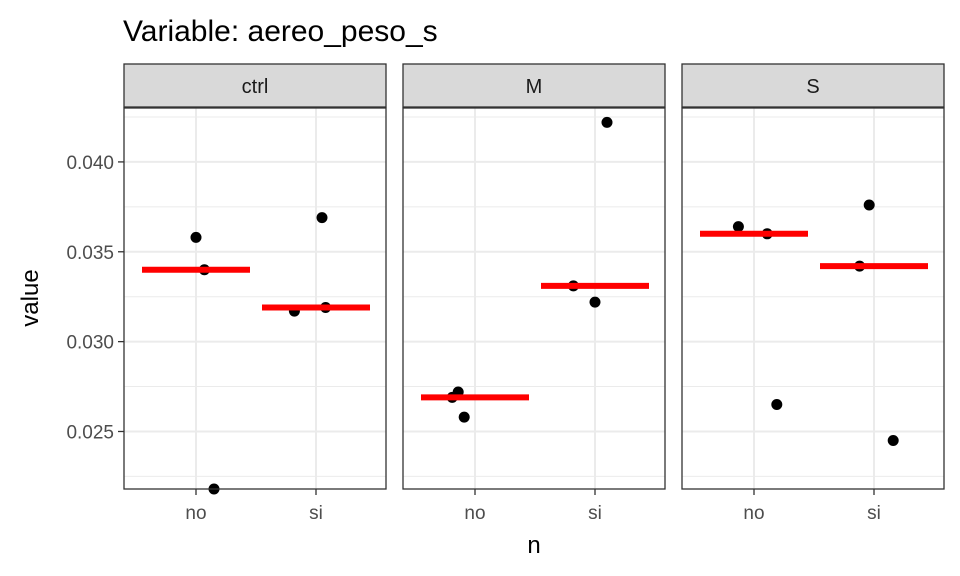 The width and height of the screenshot is (960, 576). Describe the element at coordinates (95, 298) in the screenshot. I see `y-axis: 0.025 0.030 0.035 0.040` at that location.